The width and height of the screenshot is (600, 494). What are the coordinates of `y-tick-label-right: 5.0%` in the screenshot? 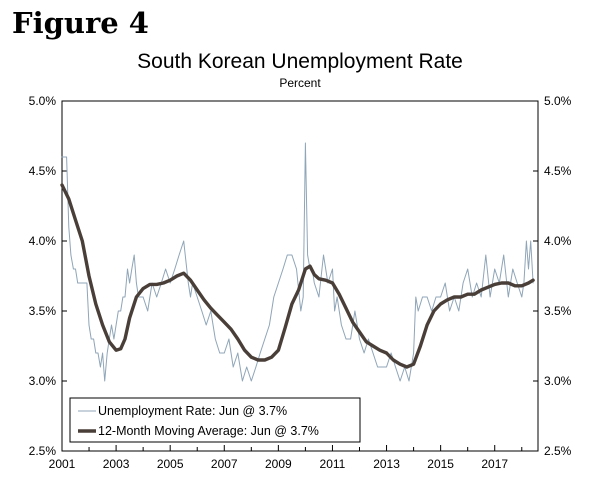 It's located at (558, 101).